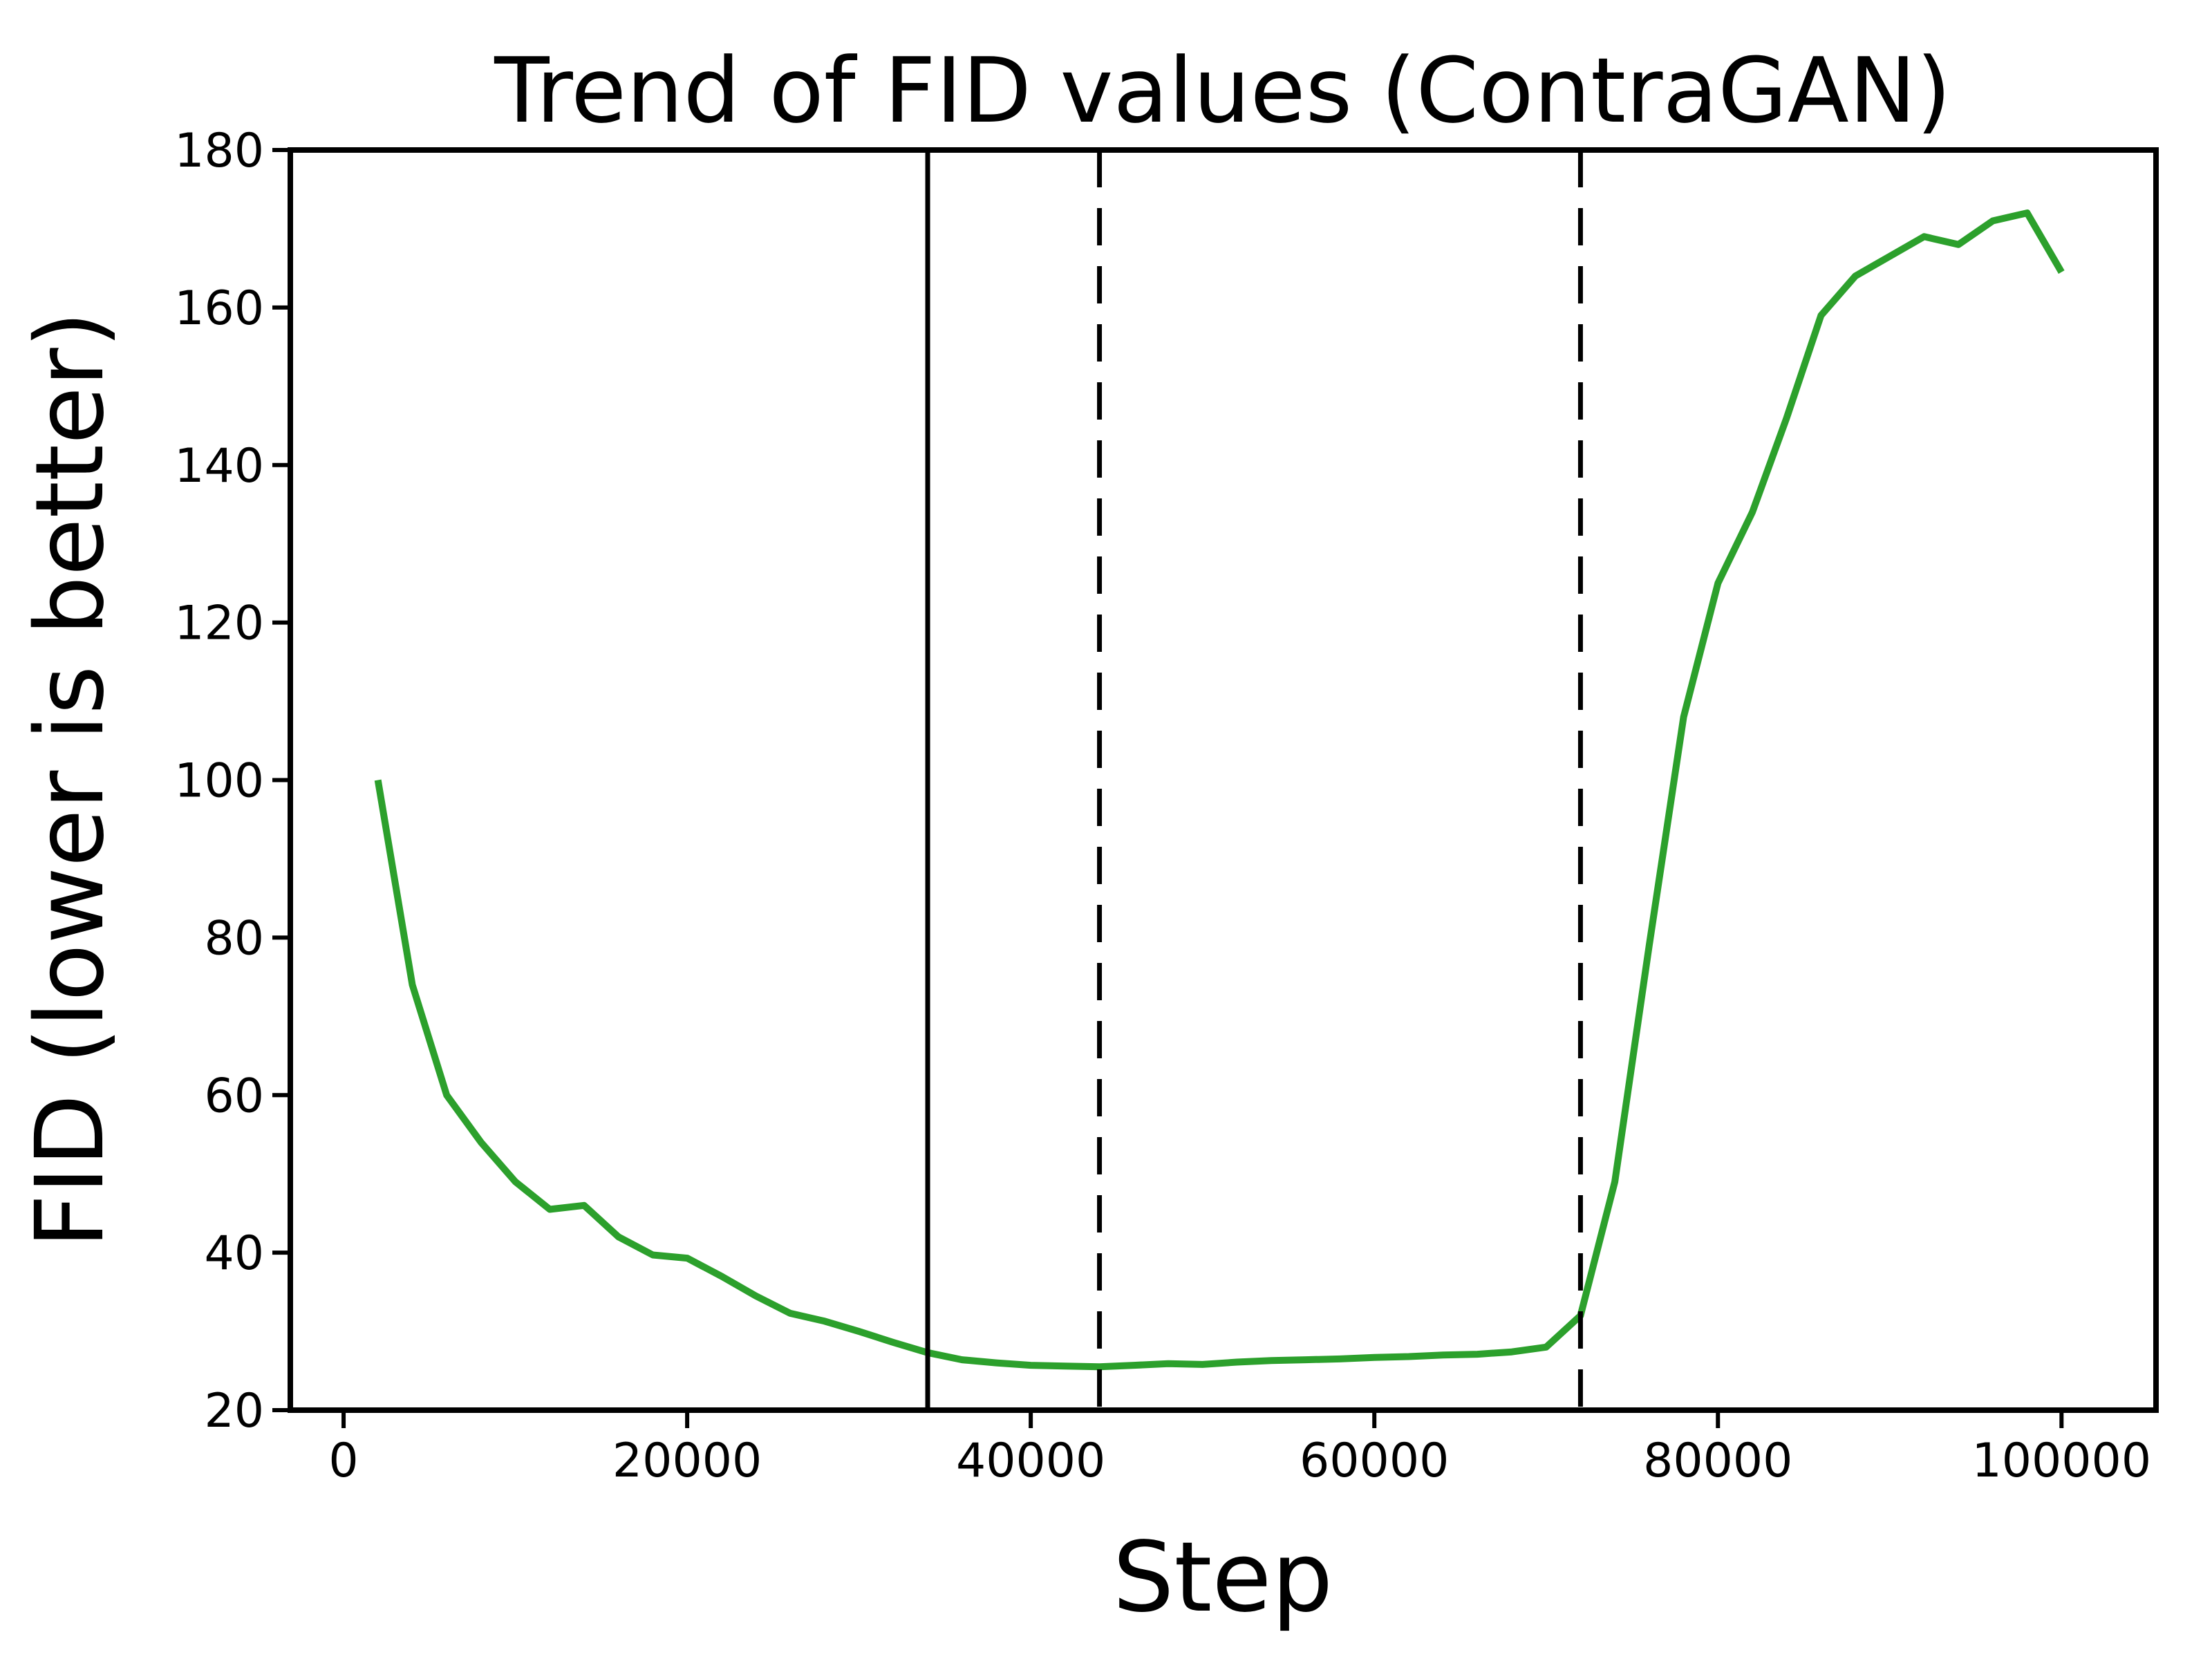 The height and width of the screenshot is (1659, 2212). I want to click on y-tick-label: 20, so click(234, 1411).